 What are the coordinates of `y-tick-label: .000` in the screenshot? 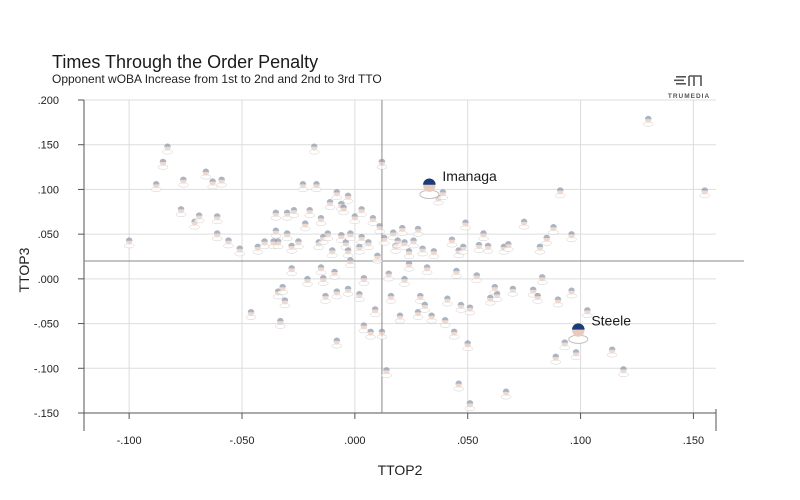 It's located at (48, 280).